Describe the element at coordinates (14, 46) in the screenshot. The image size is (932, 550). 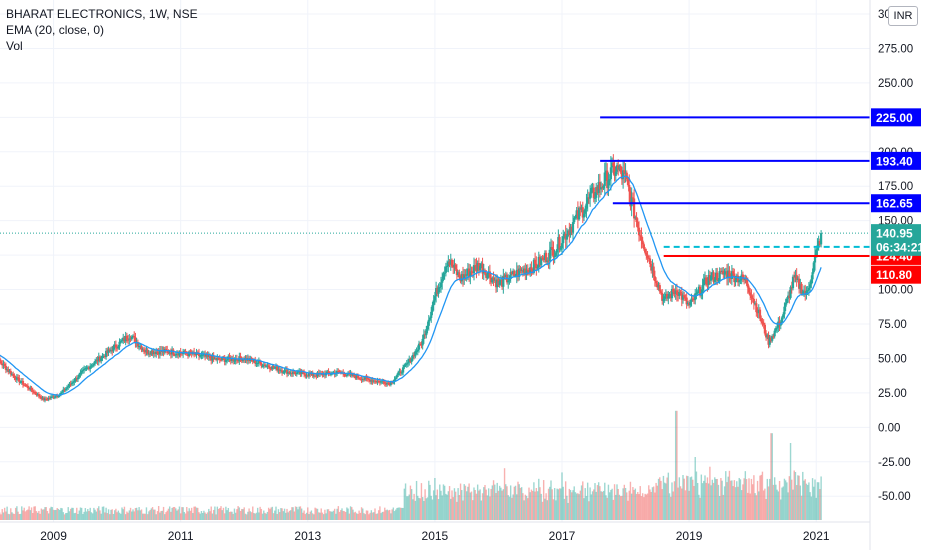
I see `volume-indicator-label: Vol` at that location.